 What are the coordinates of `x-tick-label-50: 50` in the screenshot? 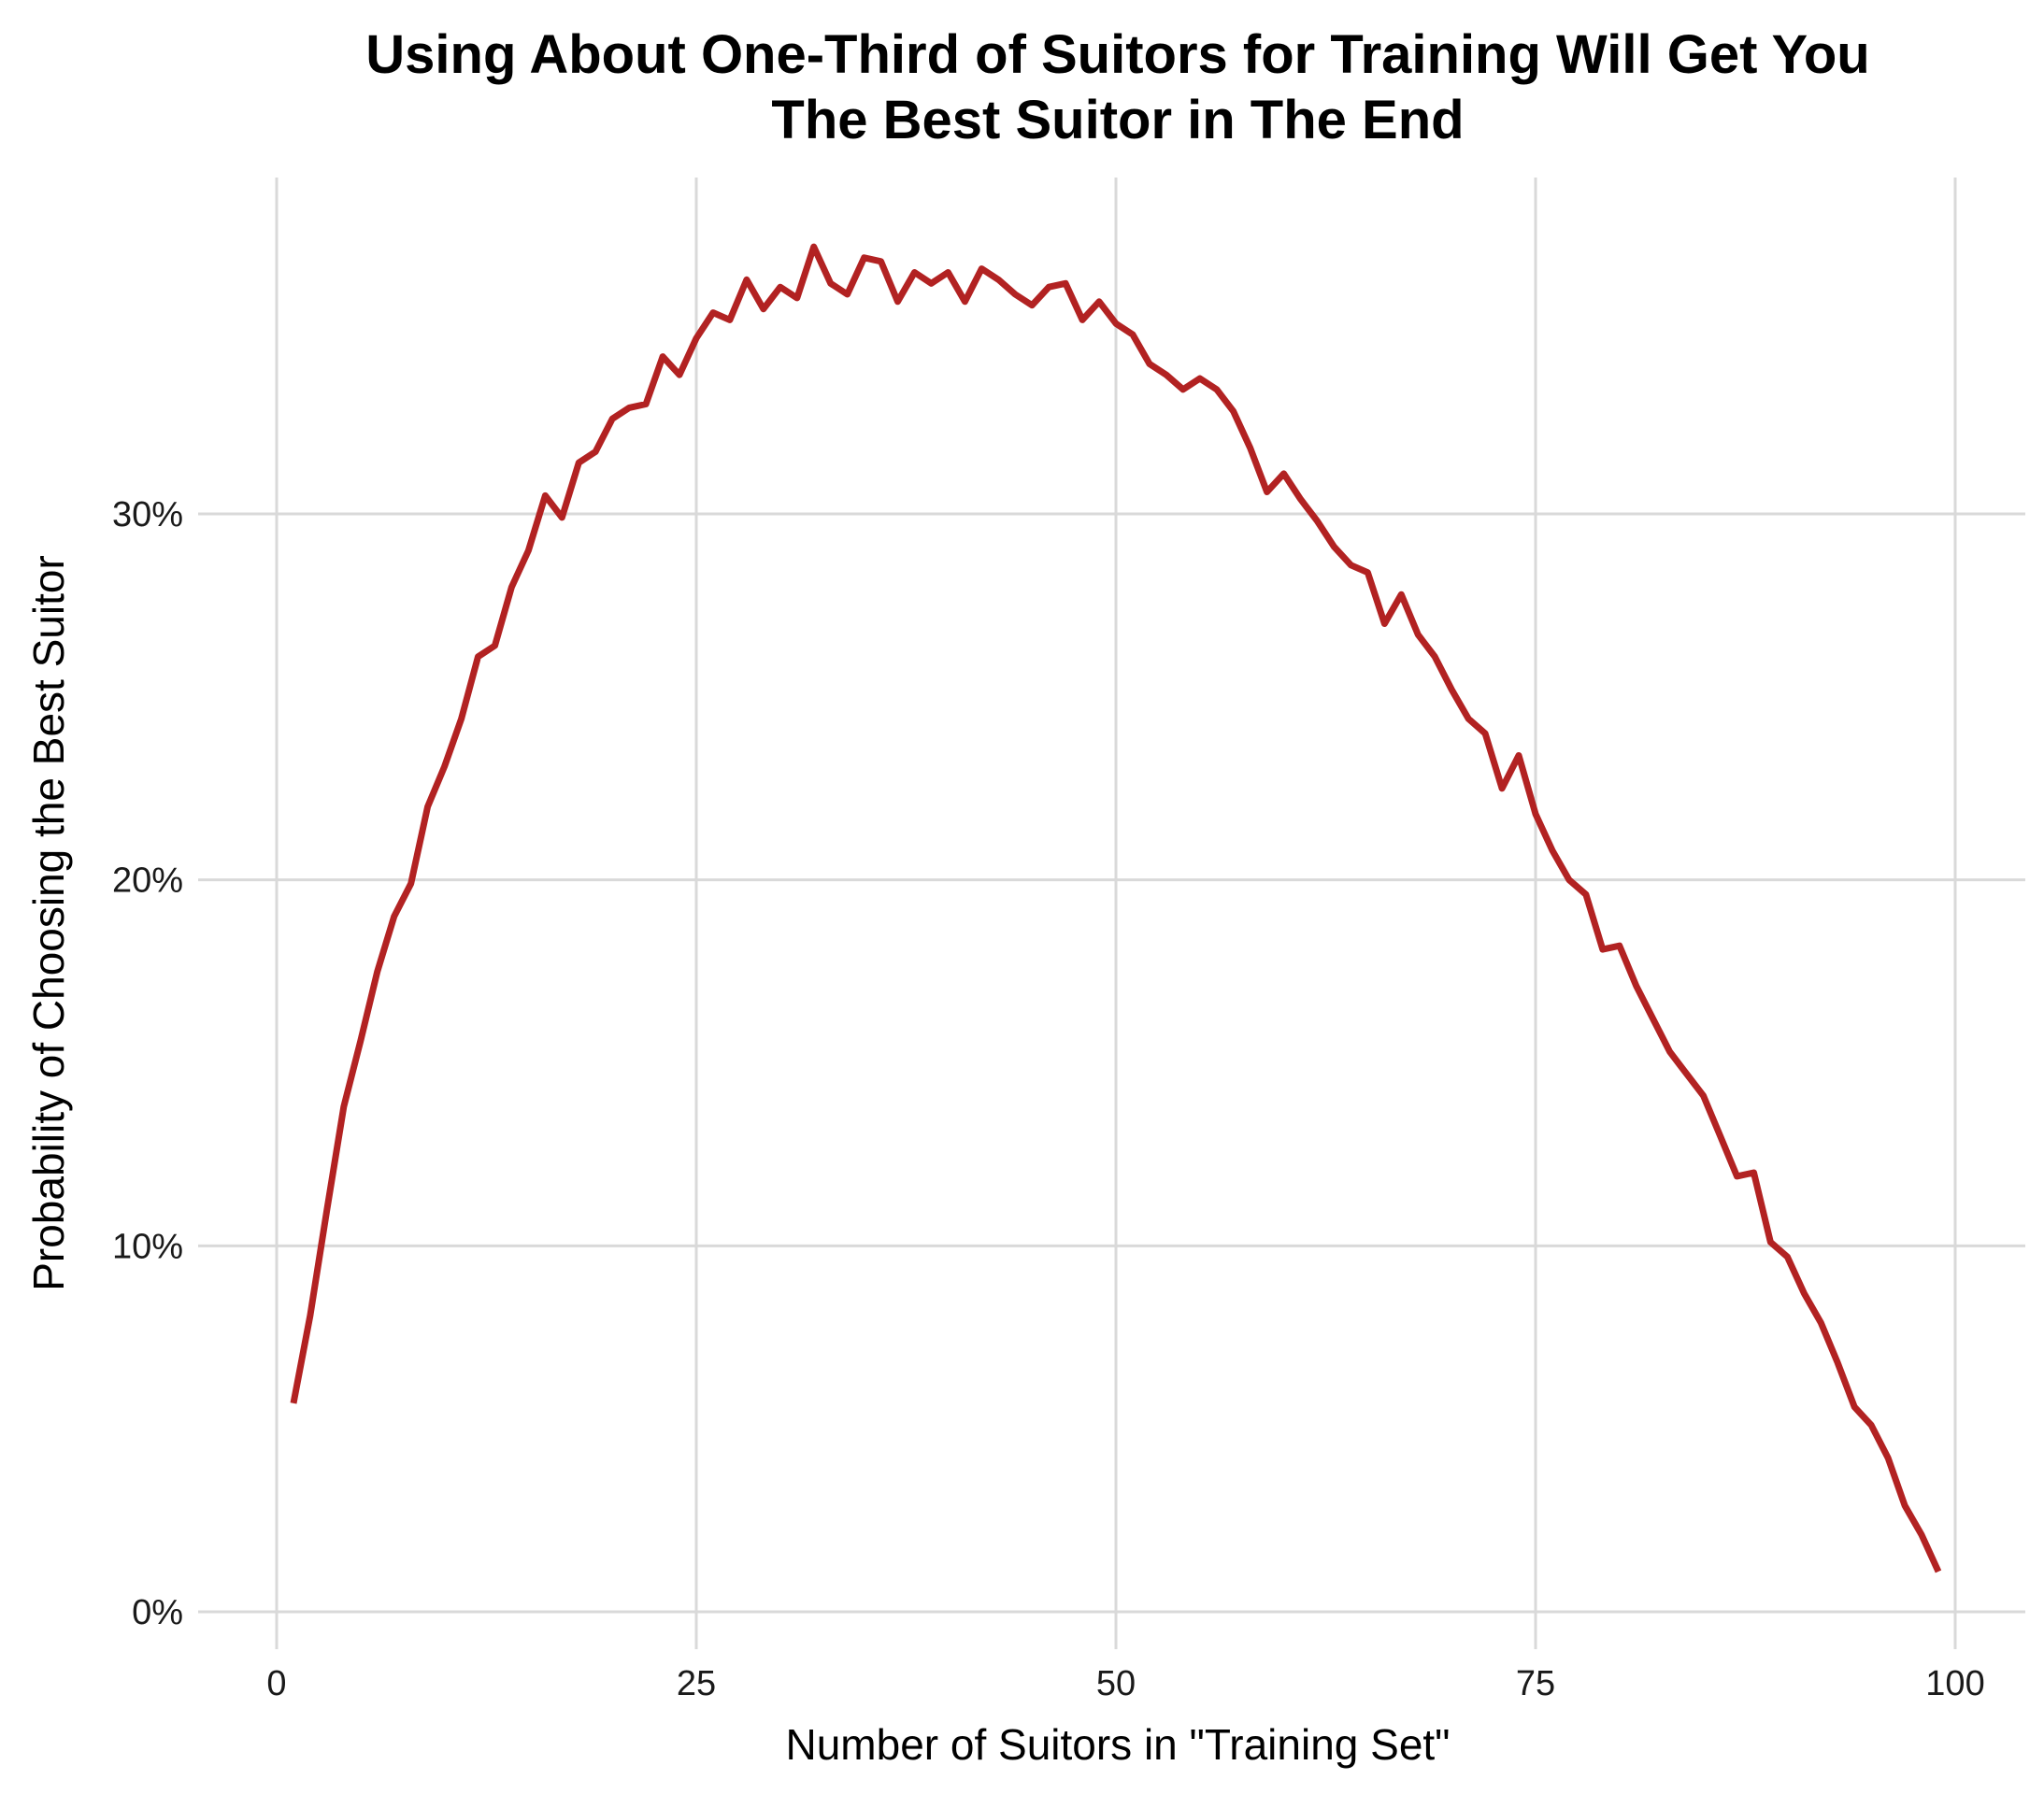 It's located at (1116, 1683).